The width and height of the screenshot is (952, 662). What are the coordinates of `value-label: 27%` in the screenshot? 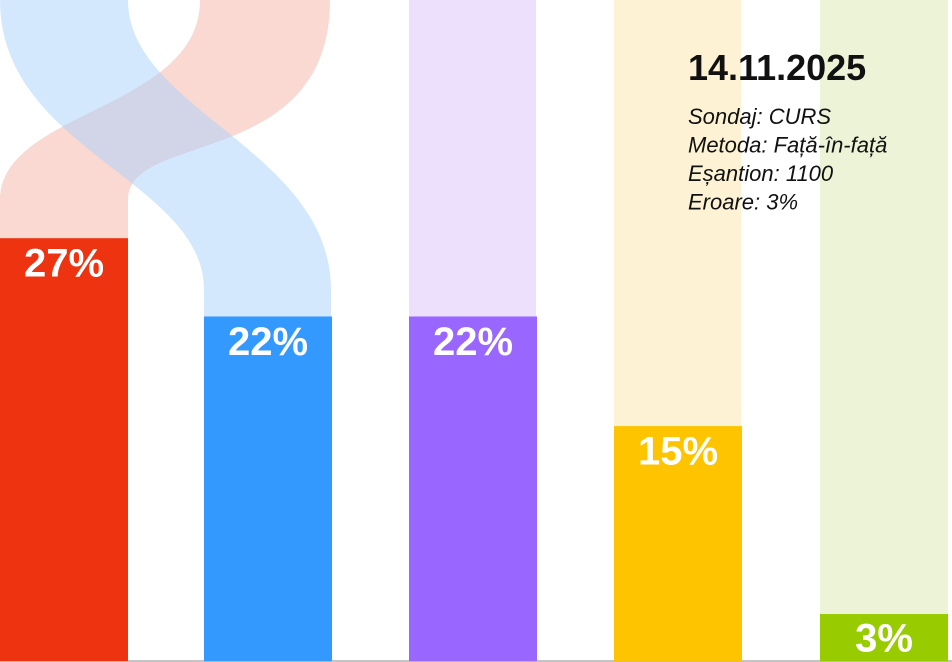 It's located at (64, 264).